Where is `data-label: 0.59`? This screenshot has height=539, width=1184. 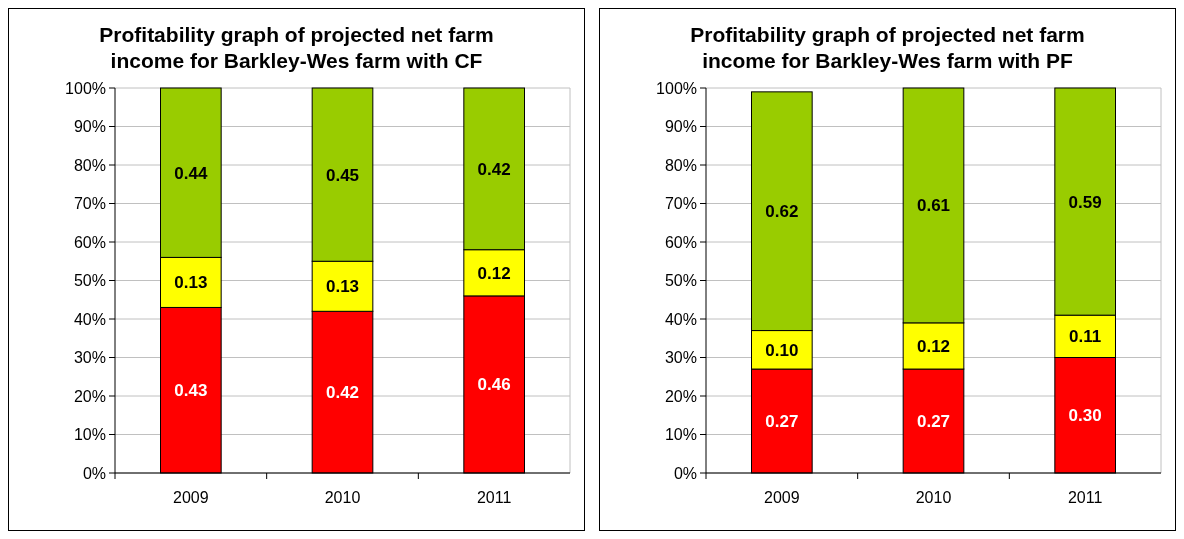
data-label: 0.59 is located at coordinates (1085, 202).